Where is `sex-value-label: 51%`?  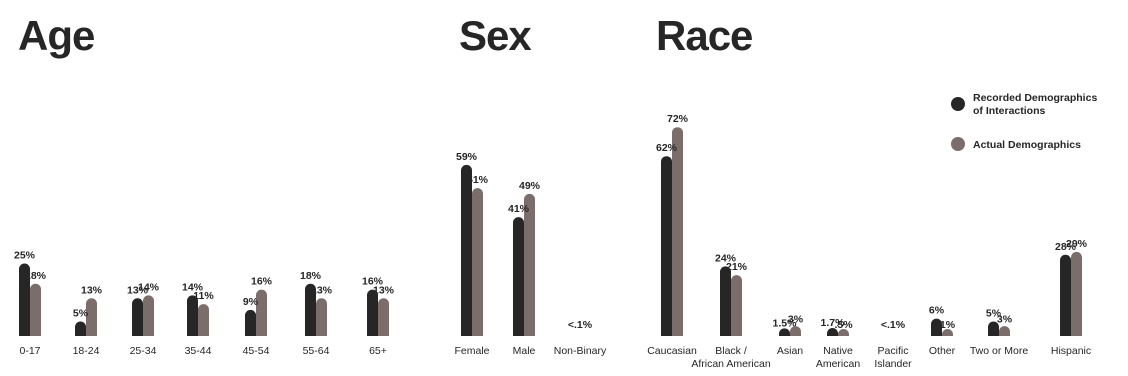 sex-value-label: 51% is located at coordinates (478, 180).